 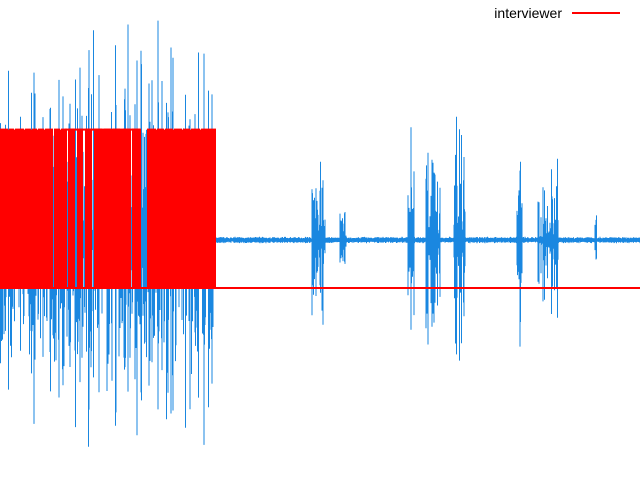 What do you see at coordinates (528, 13) in the screenshot?
I see `legend-label-interviewer: interviewer` at bounding box center [528, 13].